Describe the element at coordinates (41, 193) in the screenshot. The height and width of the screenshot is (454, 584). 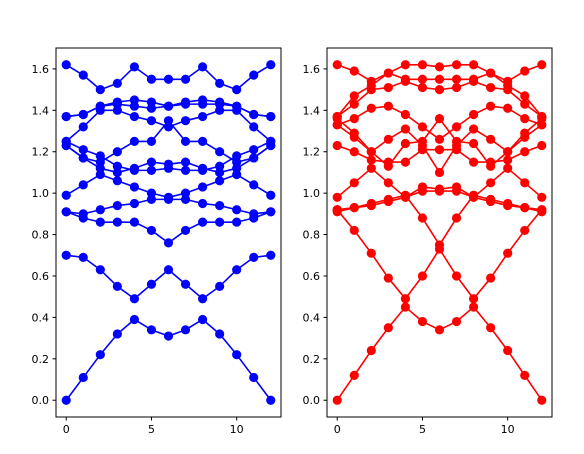
I see `y-tick-label: 1.0` at that location.